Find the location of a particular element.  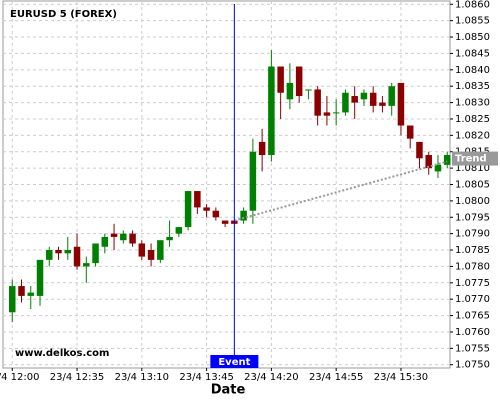

y-tick-label: 1.0765 is located at coordinates (472, 316).